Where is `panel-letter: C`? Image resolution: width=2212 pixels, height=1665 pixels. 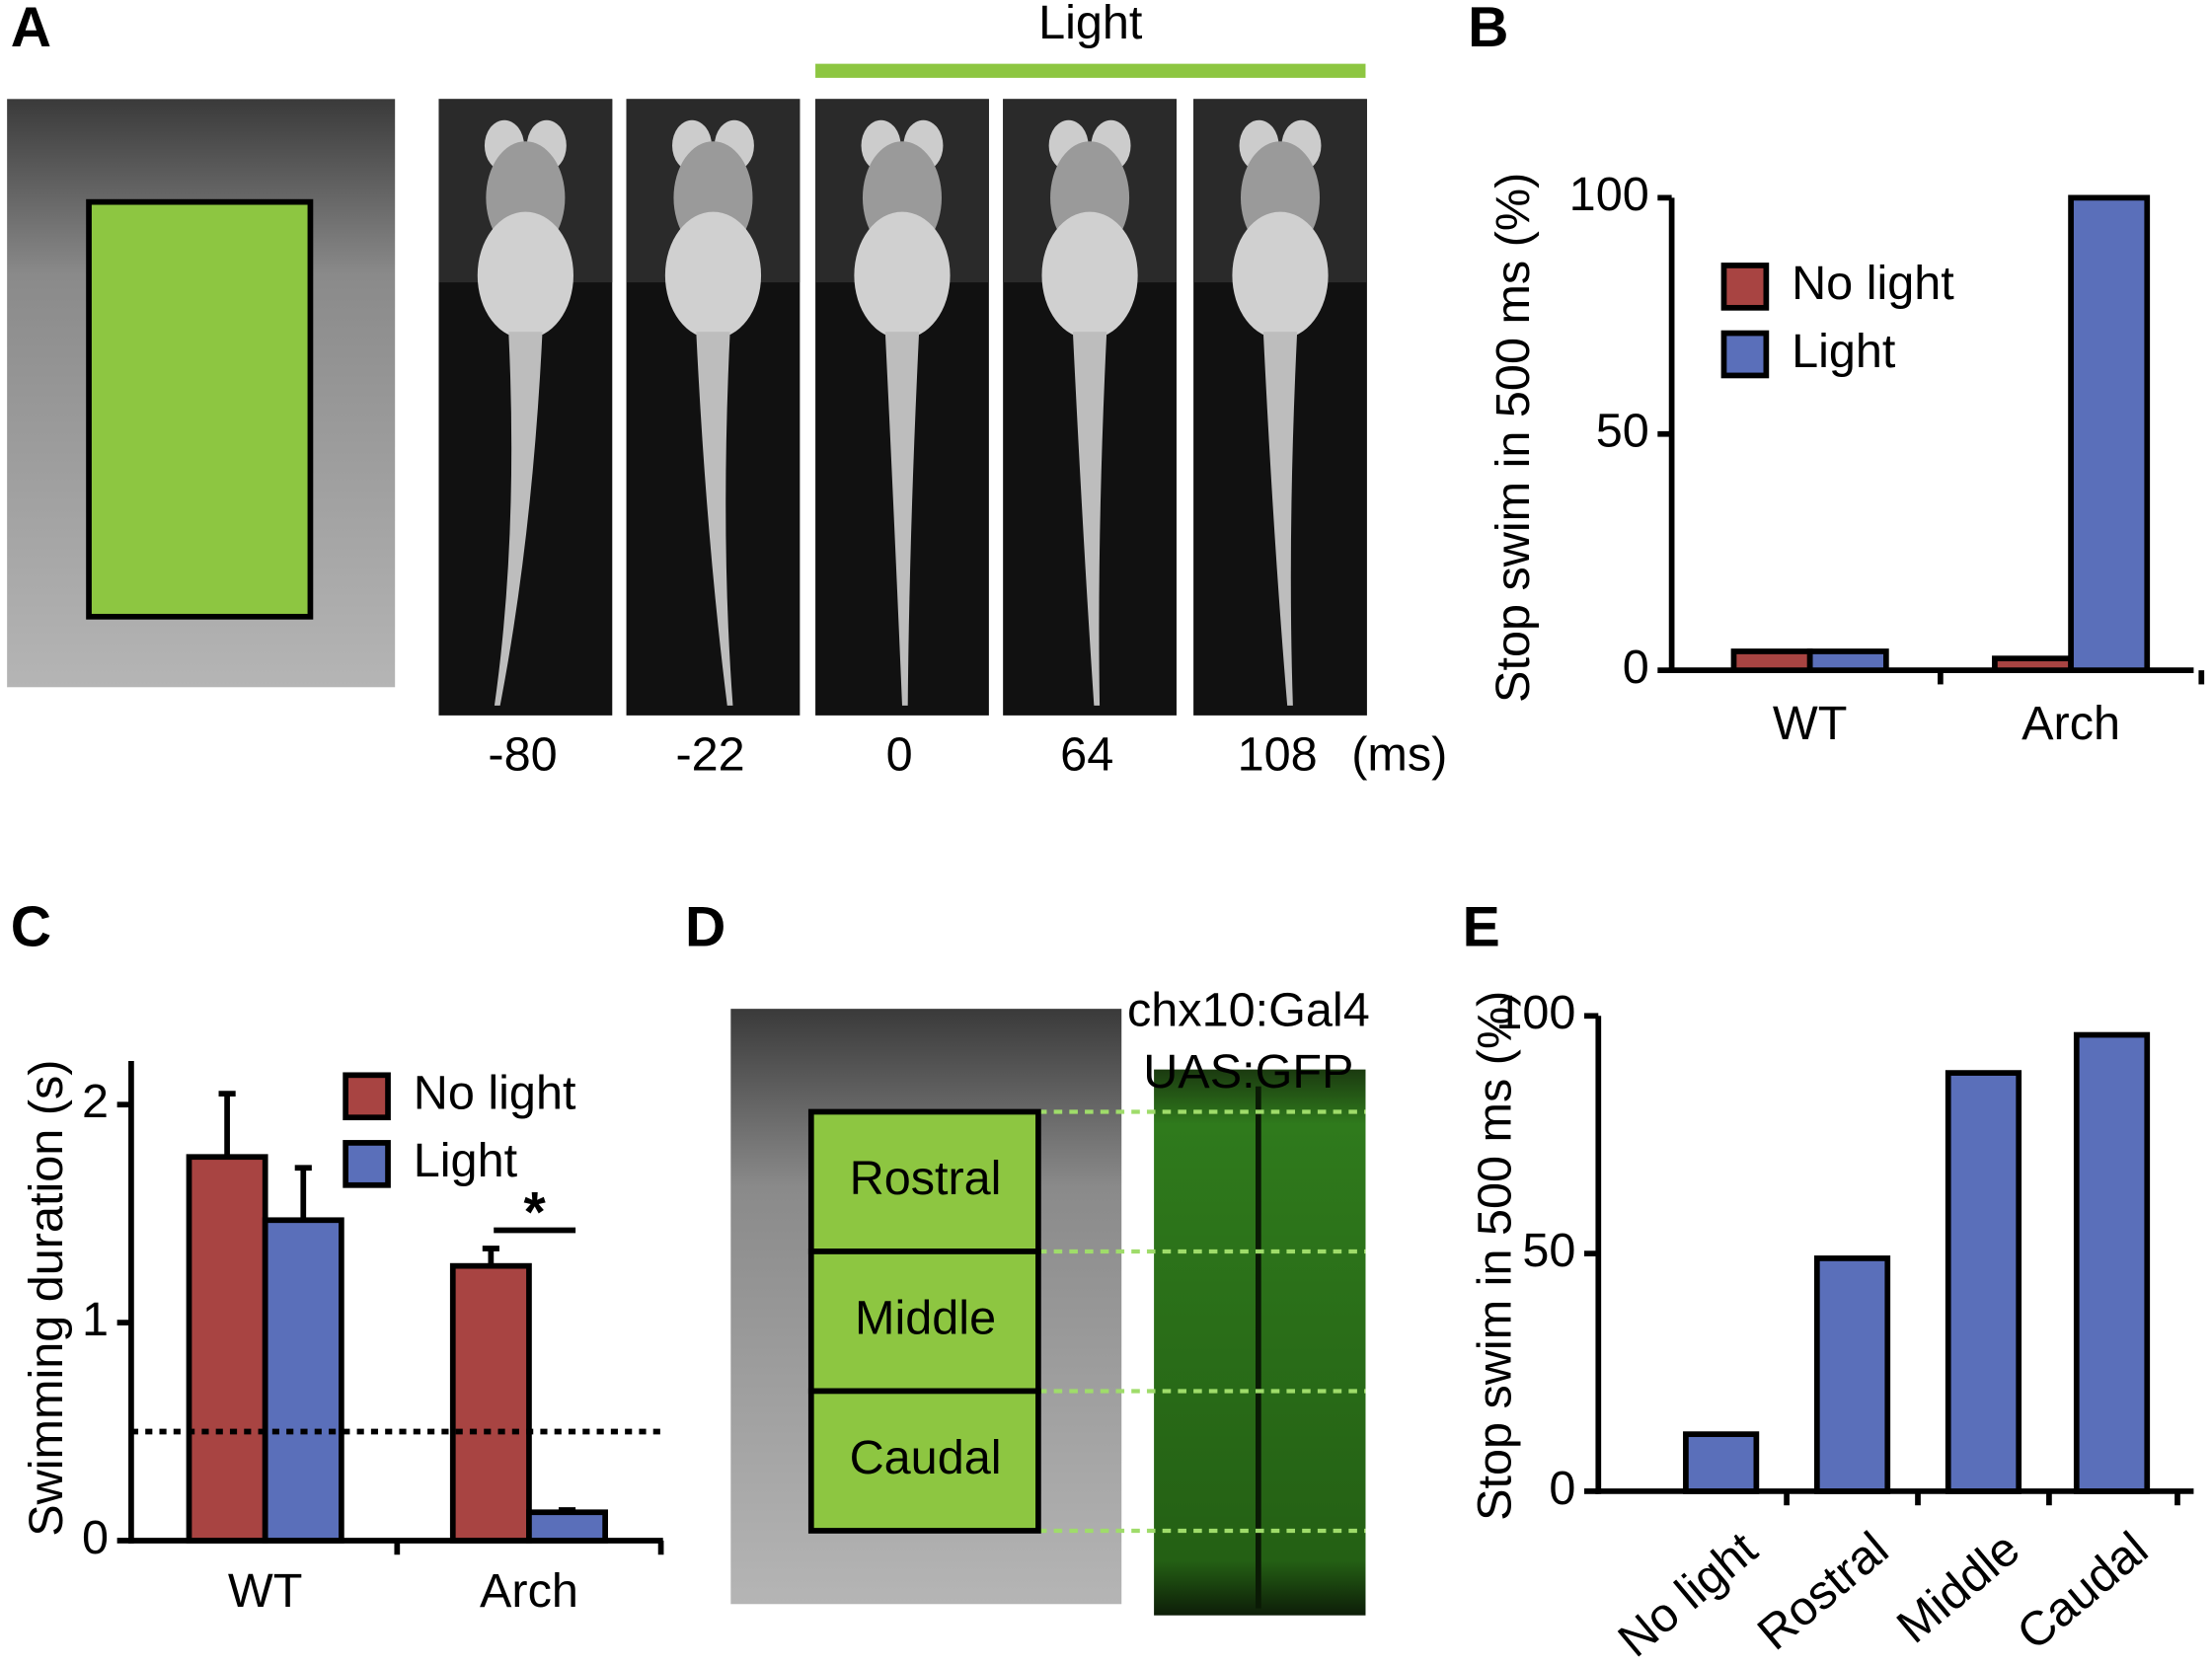
panel-letter: C is located at coordinates (31, 928).